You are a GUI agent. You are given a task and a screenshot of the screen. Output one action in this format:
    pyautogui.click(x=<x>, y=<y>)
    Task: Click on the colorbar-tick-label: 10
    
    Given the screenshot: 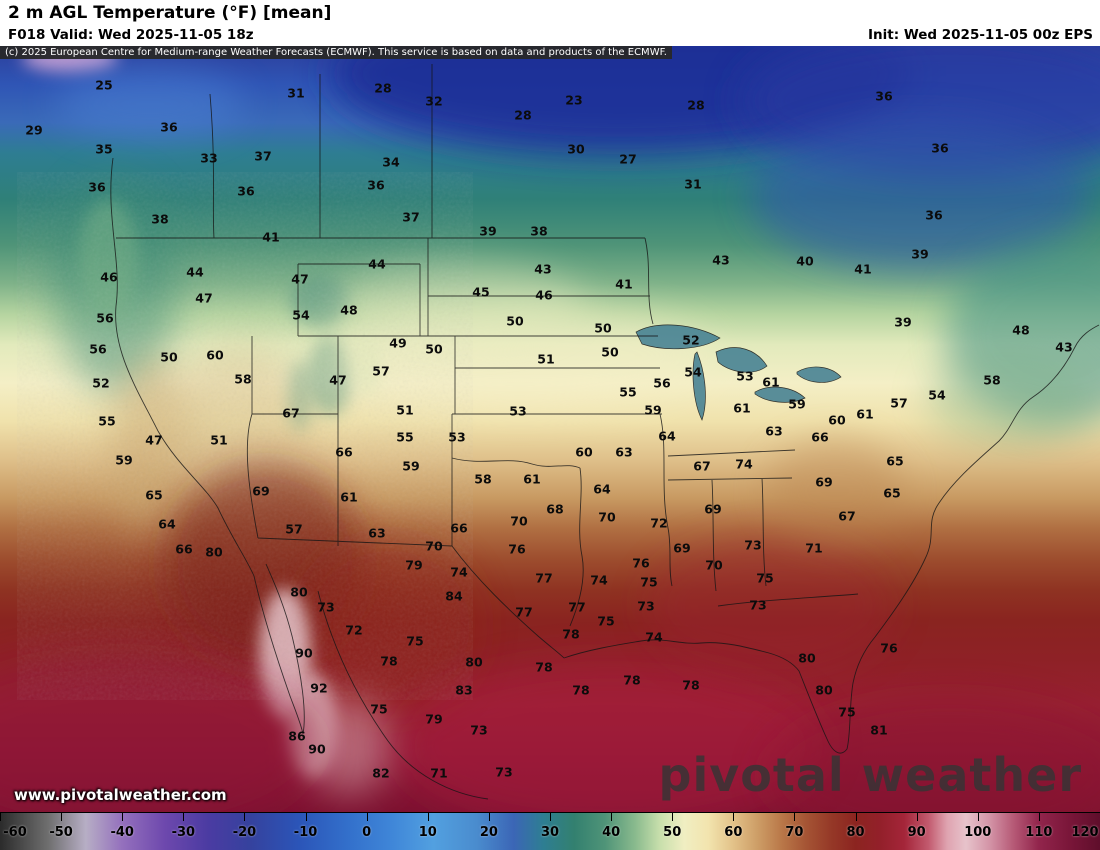 What is the action you would take?
    pyautogui.click(x=427, y=832)
    